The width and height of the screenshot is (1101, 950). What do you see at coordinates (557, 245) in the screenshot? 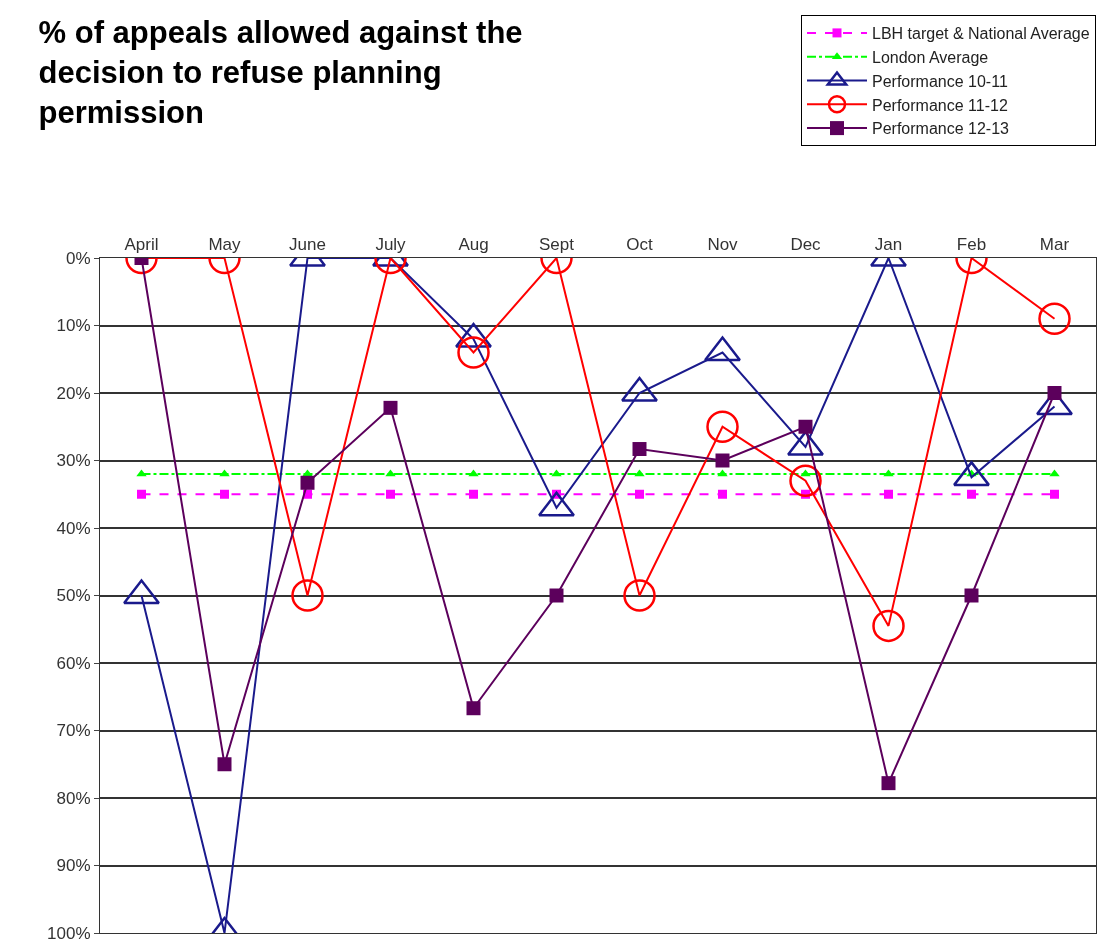
I see `x-tick-label: Sept` at bounding box center [557, 245].